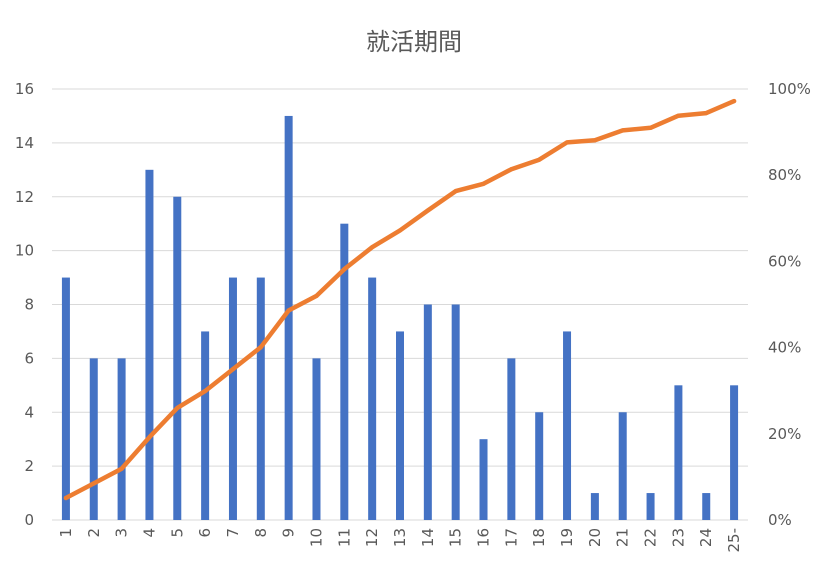 The width and height of the screenshot is (828, 575). What do you see at coordinates (595, 537) in the screenshot?
I see `x-tick-label: 20` at bounding box center [595, 537].